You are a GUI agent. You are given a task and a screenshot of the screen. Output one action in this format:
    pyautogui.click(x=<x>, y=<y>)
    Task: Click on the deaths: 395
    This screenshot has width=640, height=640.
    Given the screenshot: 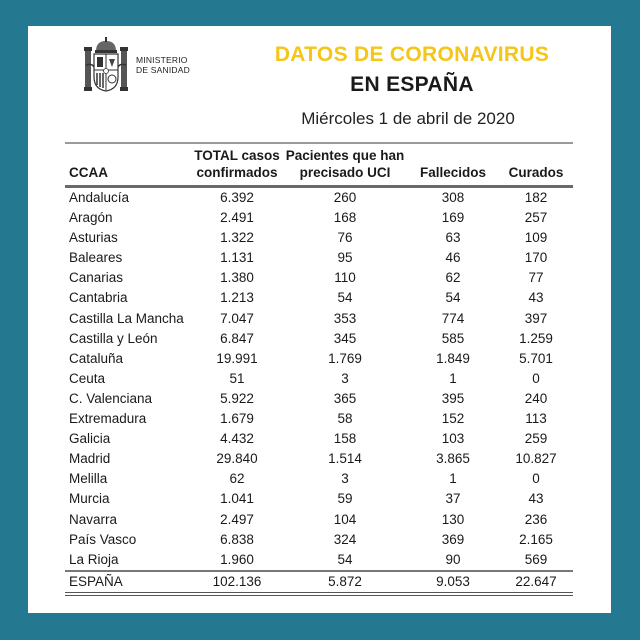 What is the action you would take?
    pyautogui.click(x=453, y=398)
    